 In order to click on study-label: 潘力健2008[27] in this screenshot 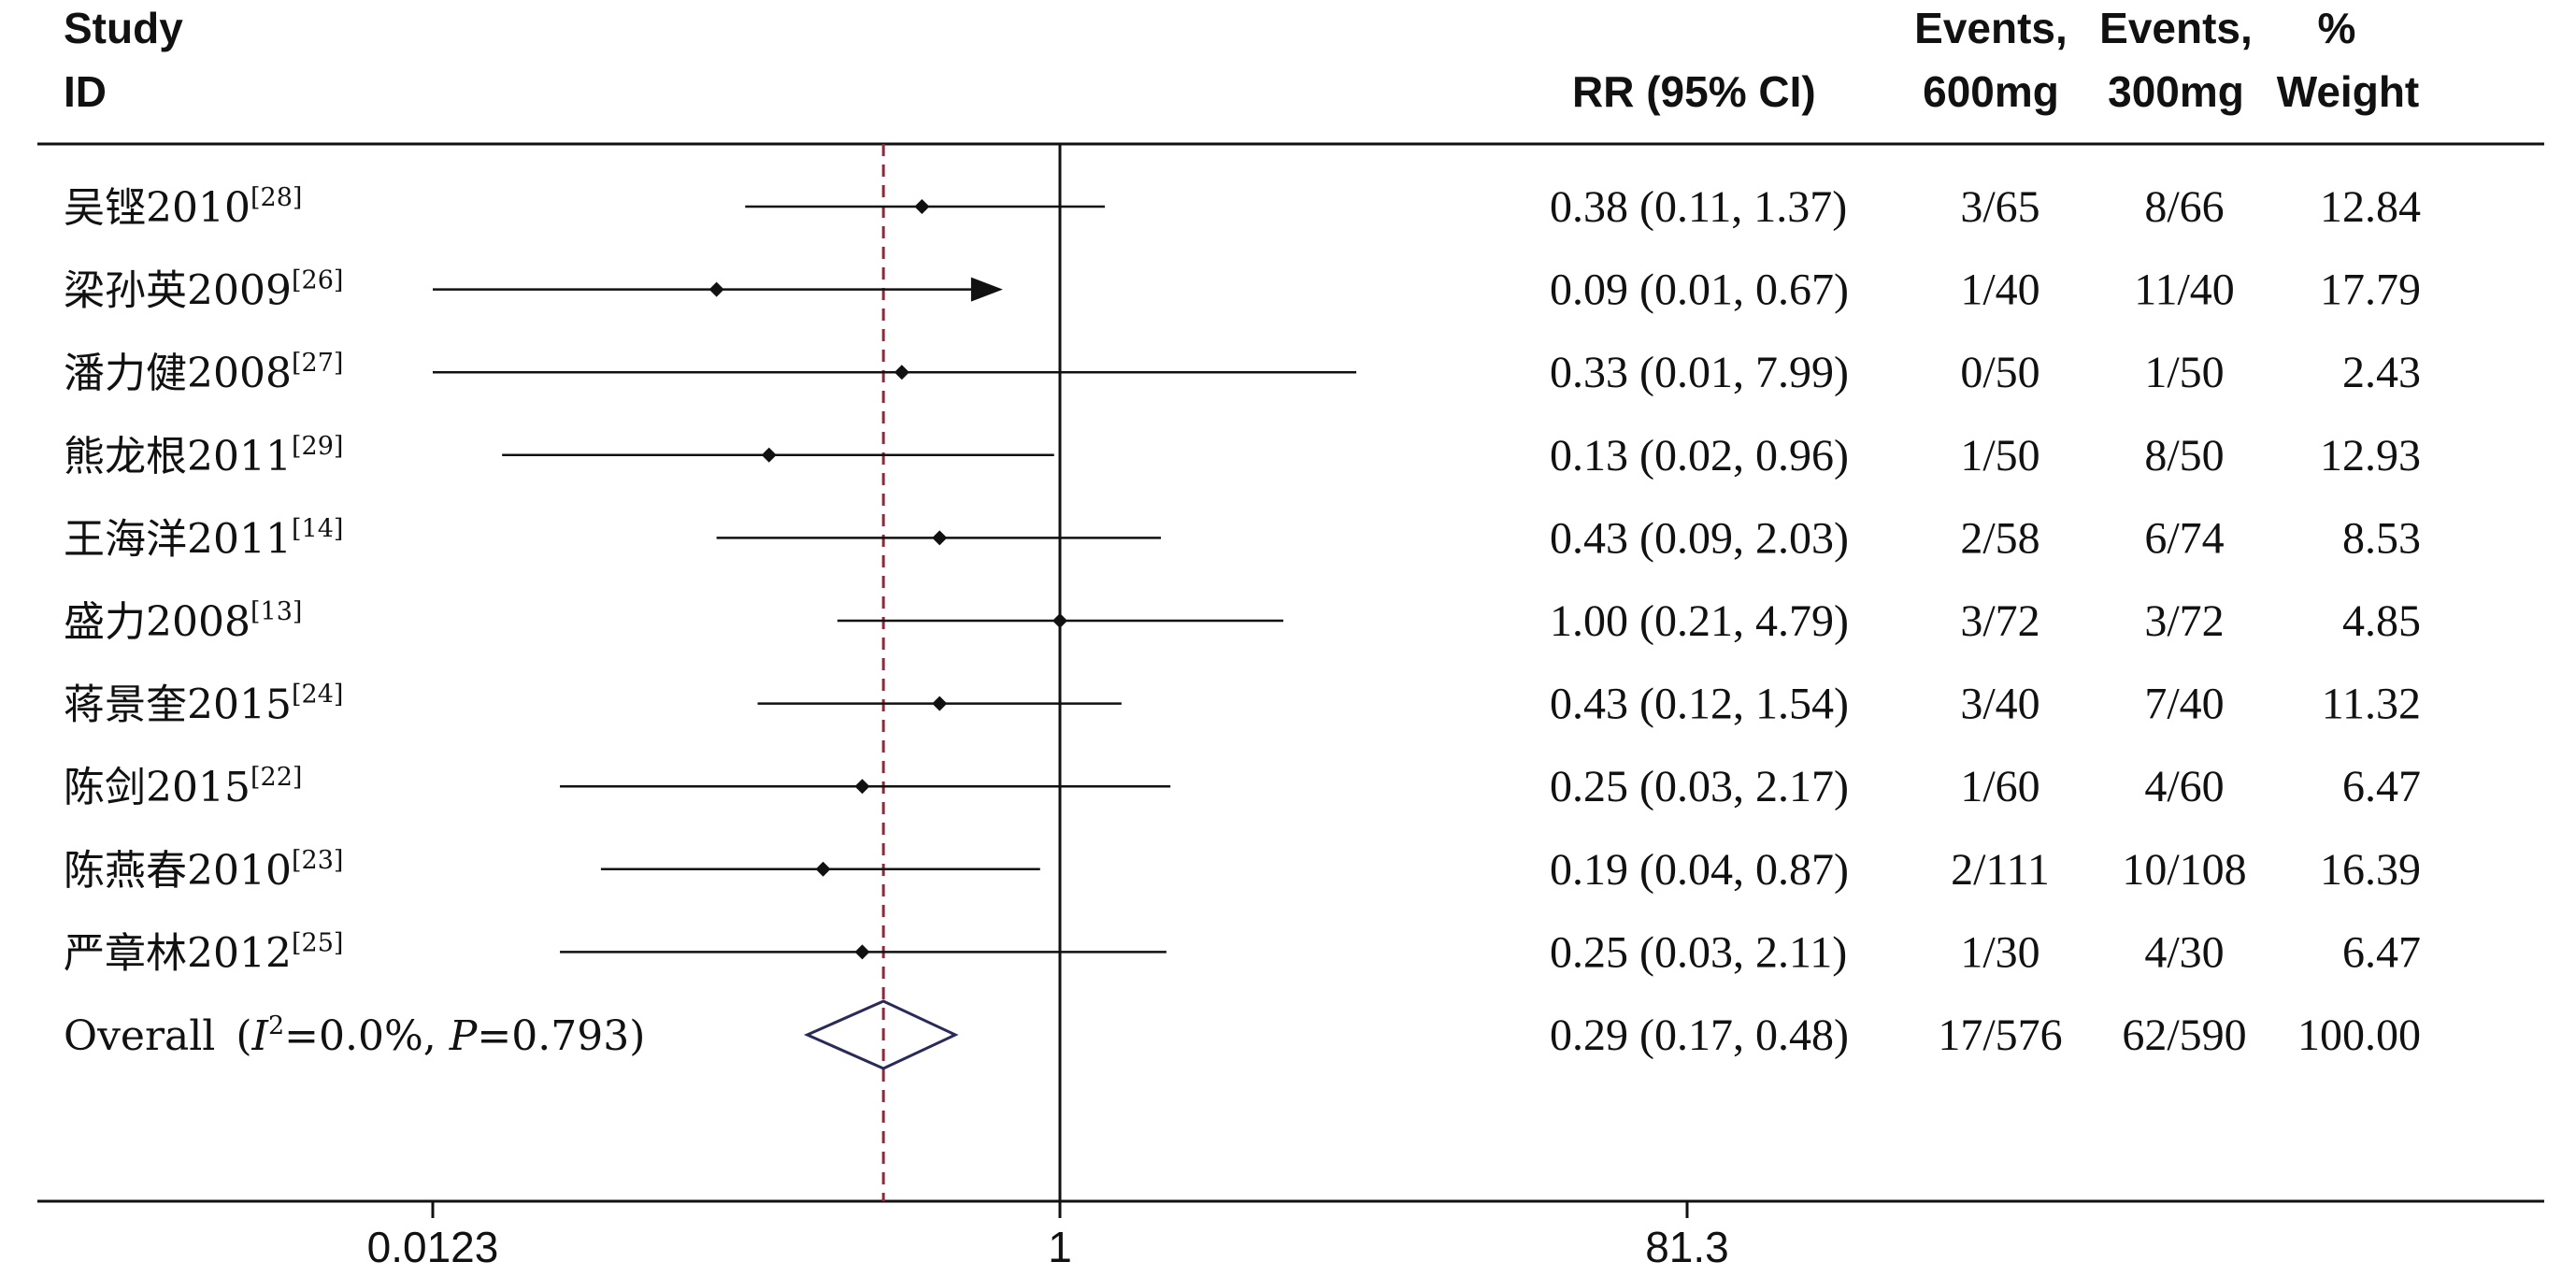, I will do `click(203, 373)`.